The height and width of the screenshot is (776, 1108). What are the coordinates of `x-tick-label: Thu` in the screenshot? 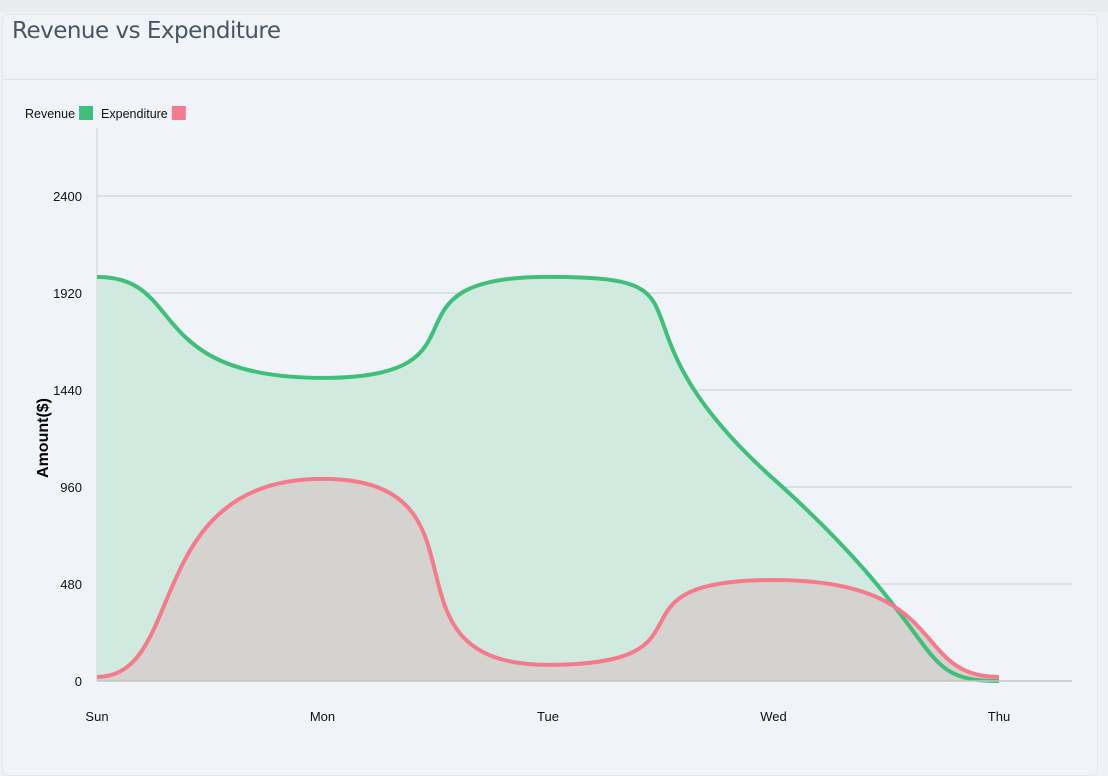 It's located at (999, 716).